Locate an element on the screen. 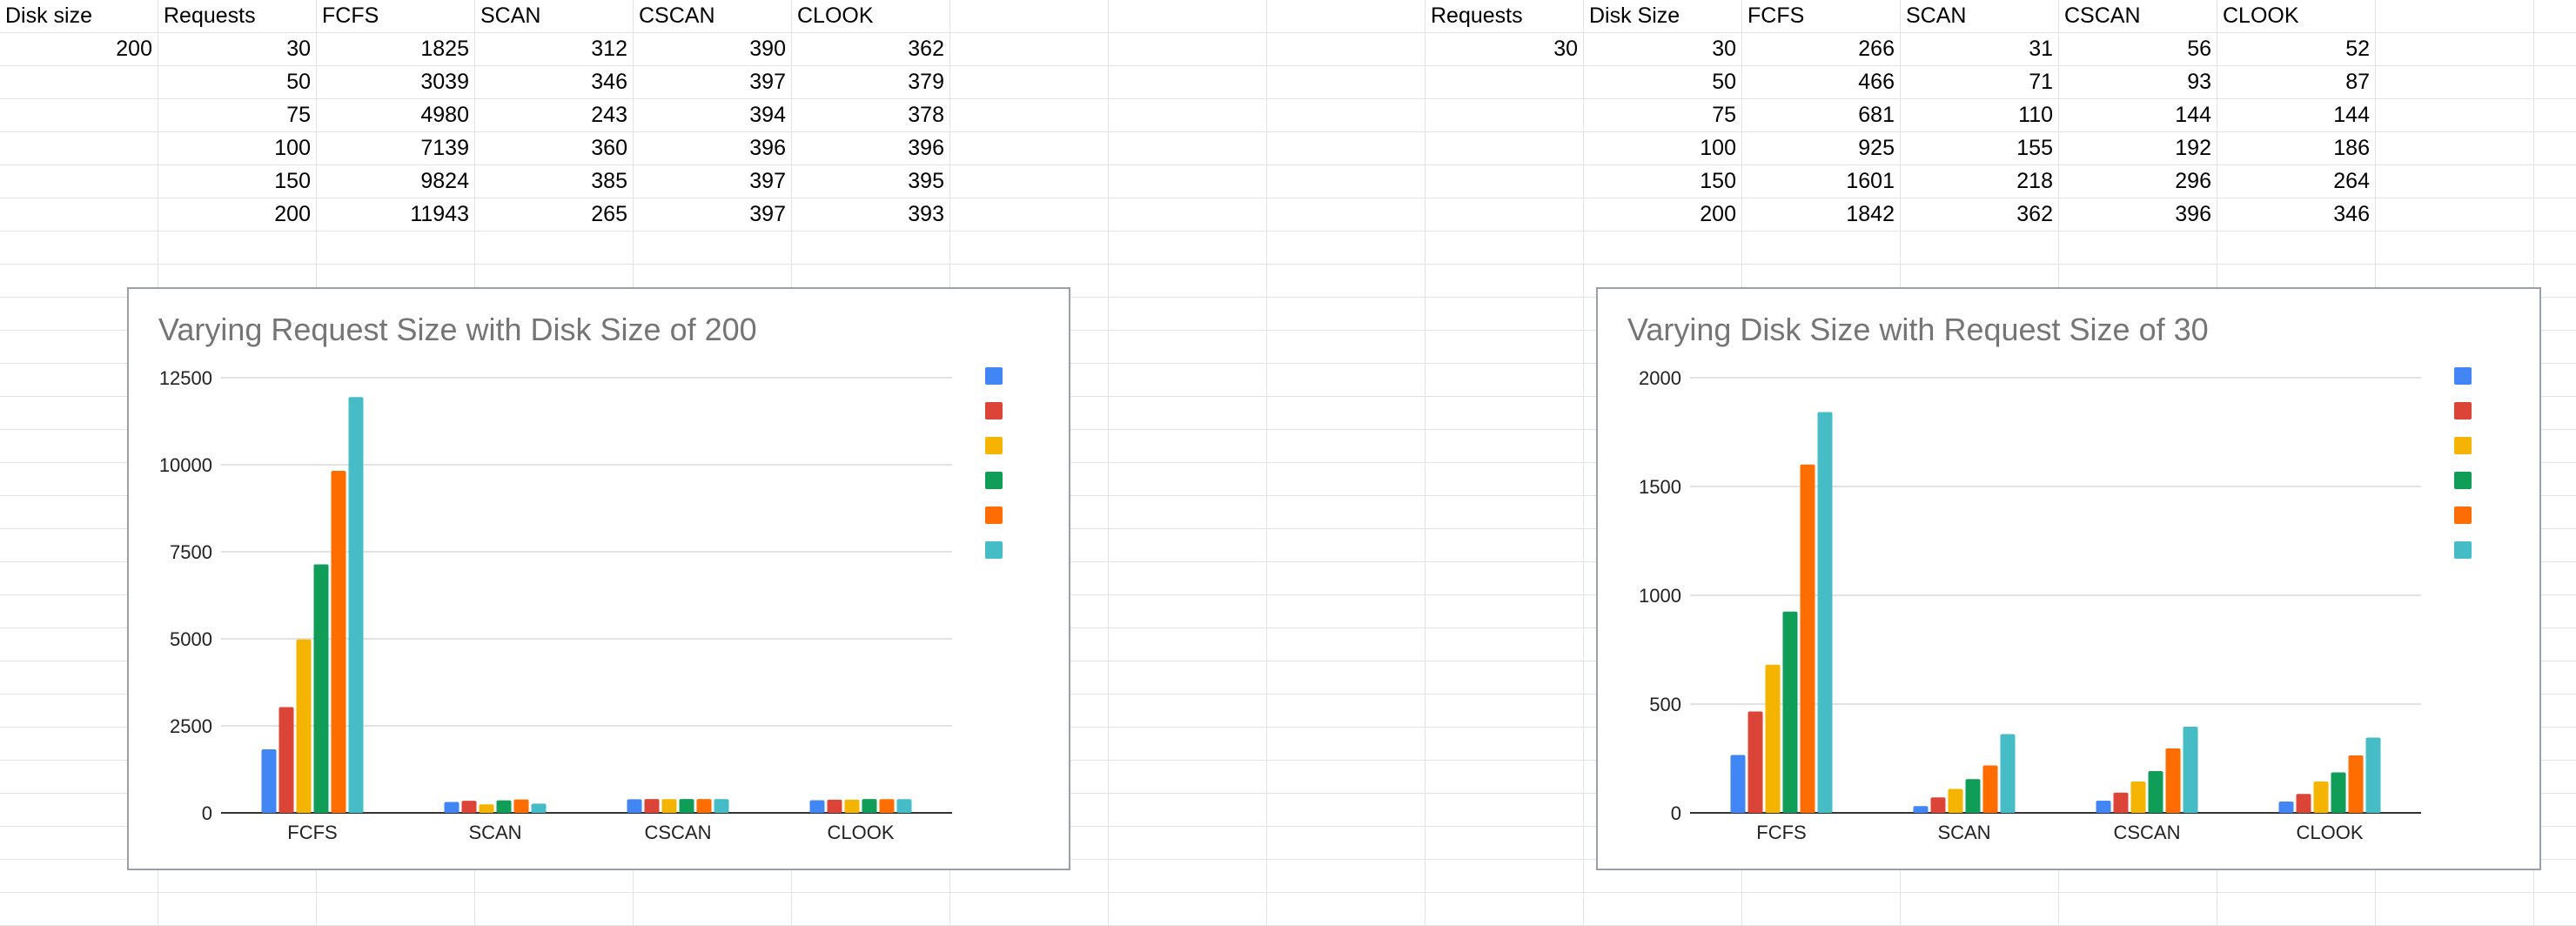 The width and height of the screenshot is (2576, 926). table-cell: 200 is located at coordinates (1663, 215).